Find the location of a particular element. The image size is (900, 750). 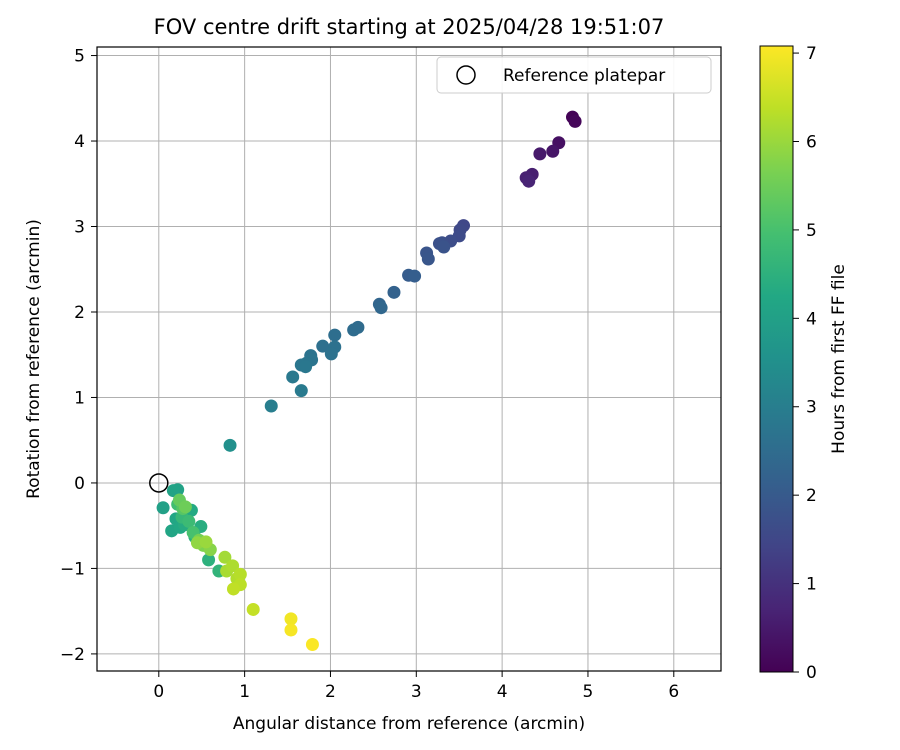

y-tick-label: 2 is located at coordinates (79, 313).